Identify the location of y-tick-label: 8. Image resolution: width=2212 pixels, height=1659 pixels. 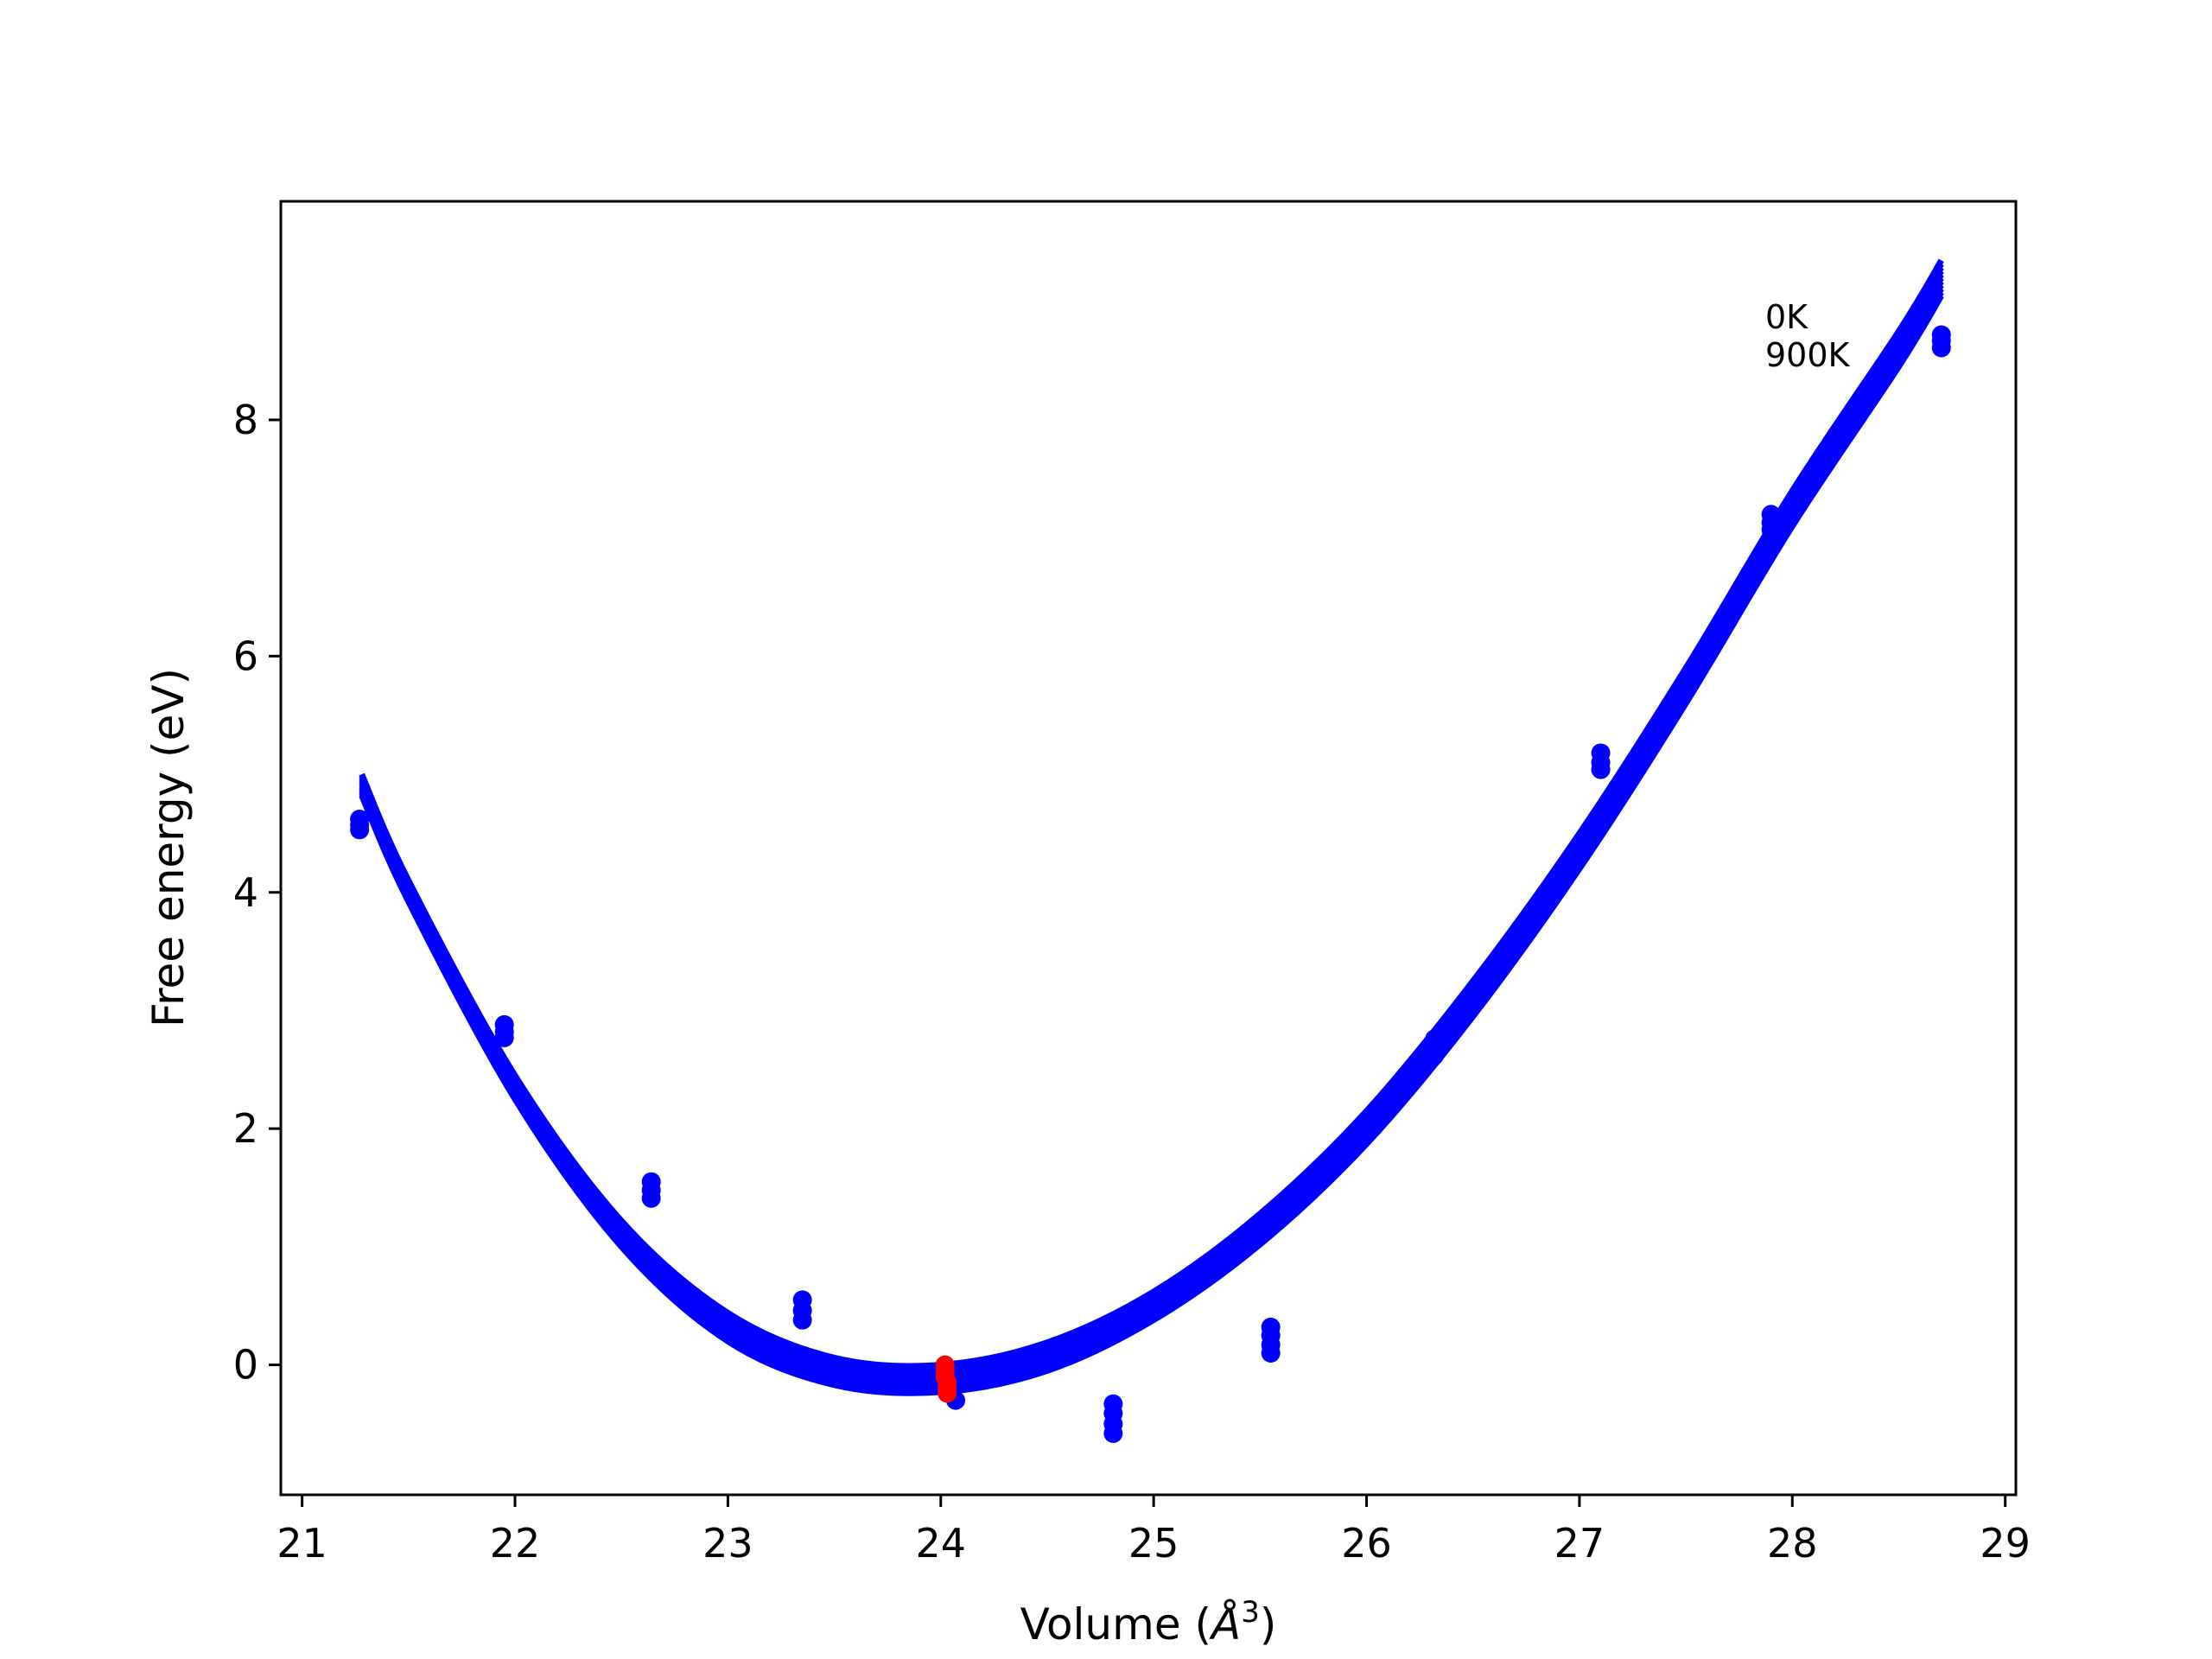
(245, 420).